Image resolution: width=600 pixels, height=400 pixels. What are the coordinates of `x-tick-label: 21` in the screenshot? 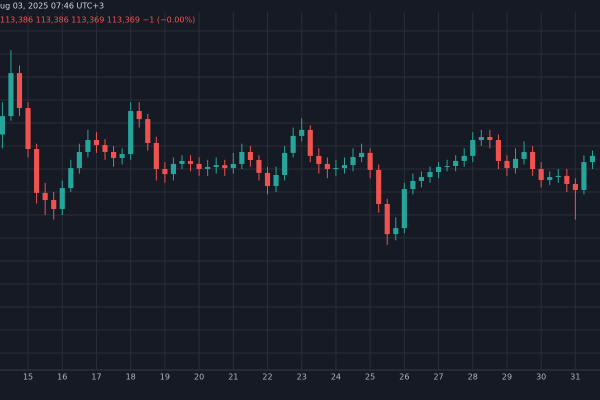 It's located at (233, 377).